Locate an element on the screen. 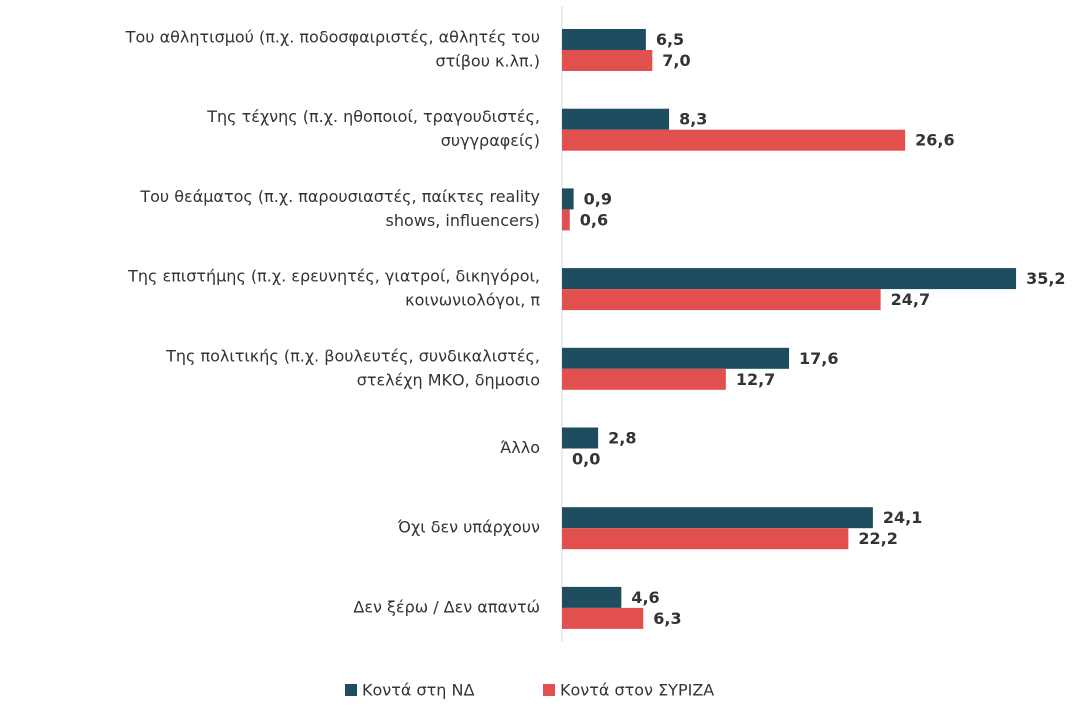  value-label: 0,9 is located at coordinates (598, 198).